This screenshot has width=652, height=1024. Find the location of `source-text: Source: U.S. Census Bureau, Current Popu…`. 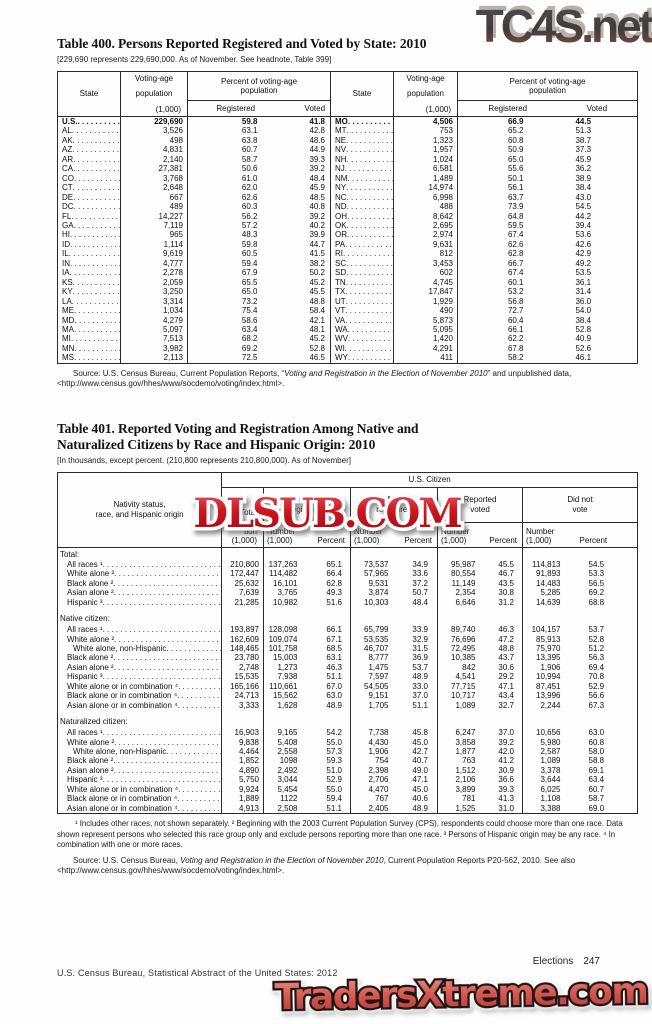

source-text: Source: U.S. Census Bureau, Current Popu… is located at coordinates (179, 373).